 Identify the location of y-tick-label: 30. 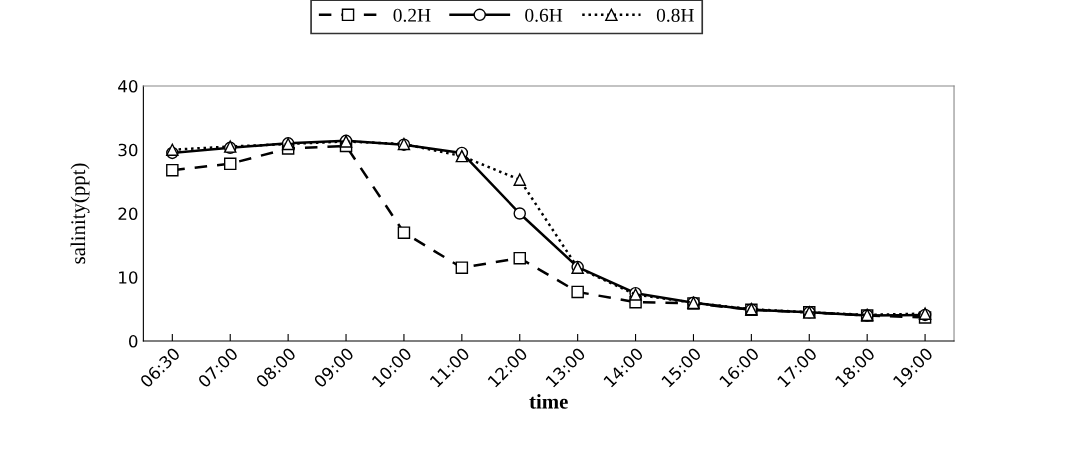
(128, 150).